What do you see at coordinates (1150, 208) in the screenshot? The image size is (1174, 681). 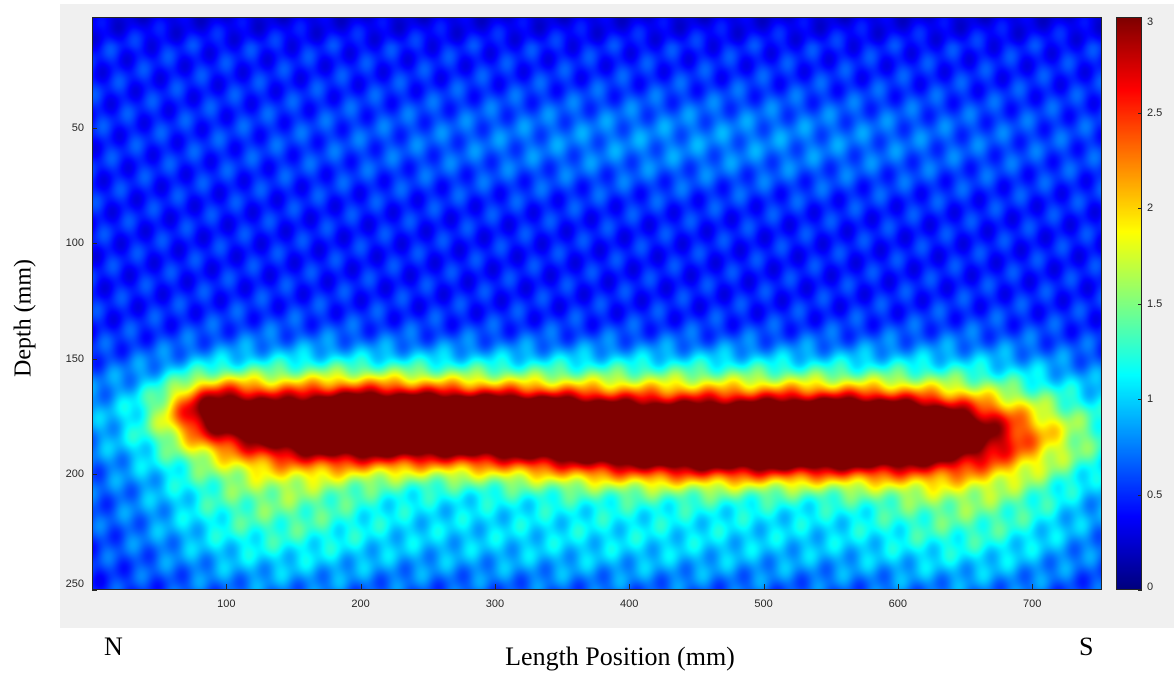 I see `colorbar-tick-label: 2` at bounding box center [1150, 208].